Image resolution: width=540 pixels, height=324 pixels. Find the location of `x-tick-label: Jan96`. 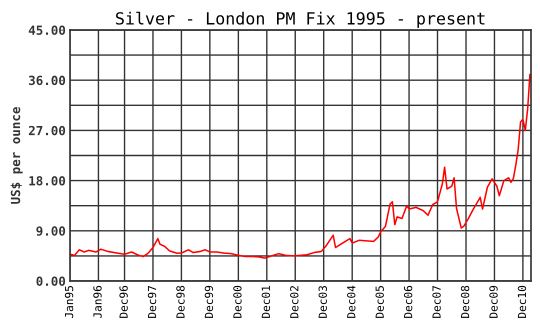

x-tick-label: Jan96 is located at coordinates (97, 302).